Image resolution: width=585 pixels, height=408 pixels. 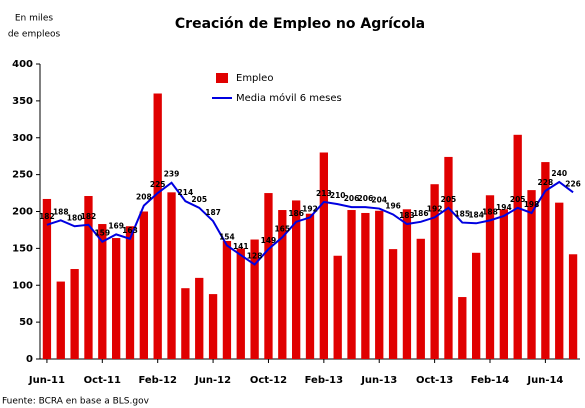 I want to click on data-label: 228, so click(x=546, y=182).